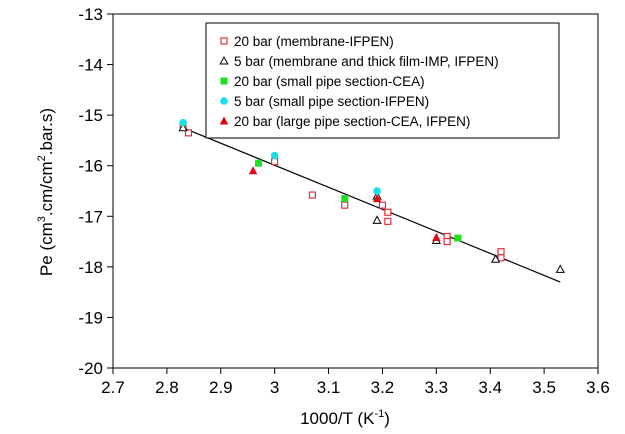 This screenshot has height=434, width=625. Describe the element at coordinates (329, 387) in the screenshot. I see `x-tick-label: 3.1` at that location.